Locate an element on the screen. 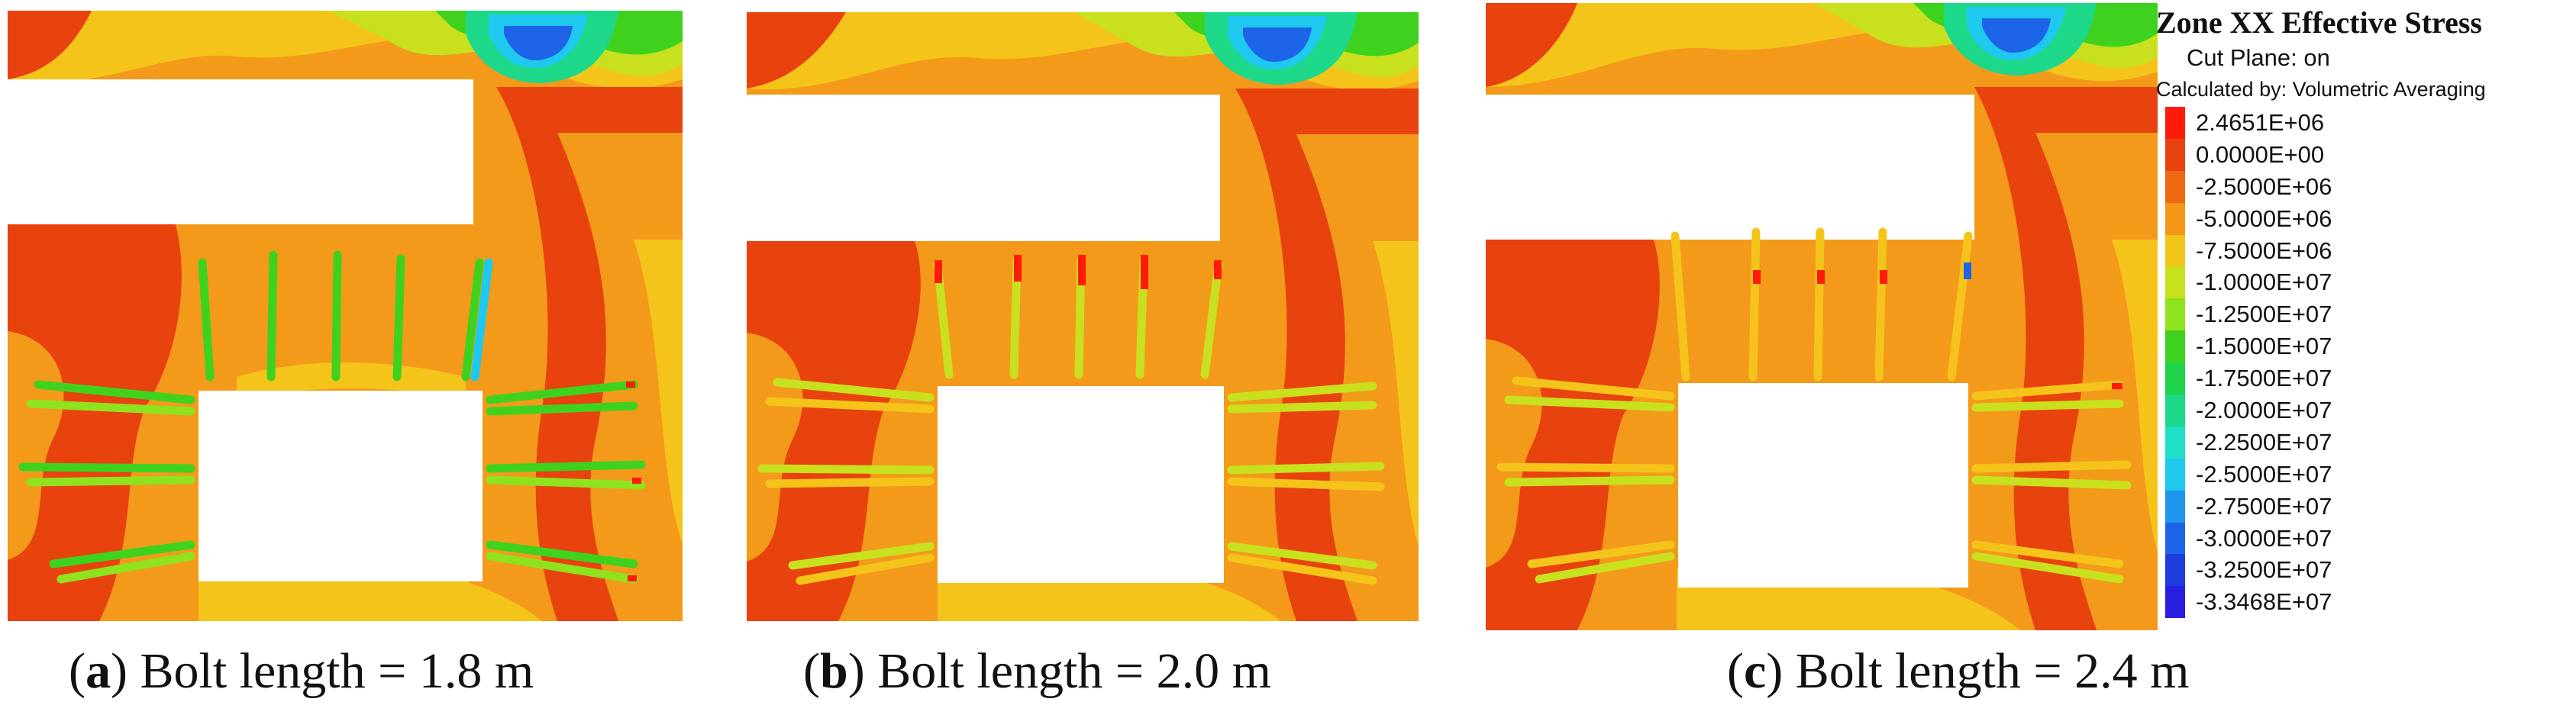 This screenshot has height=718, width=2576. legend-value: -2.5000E+07 is located at coordinates (2264, 474).